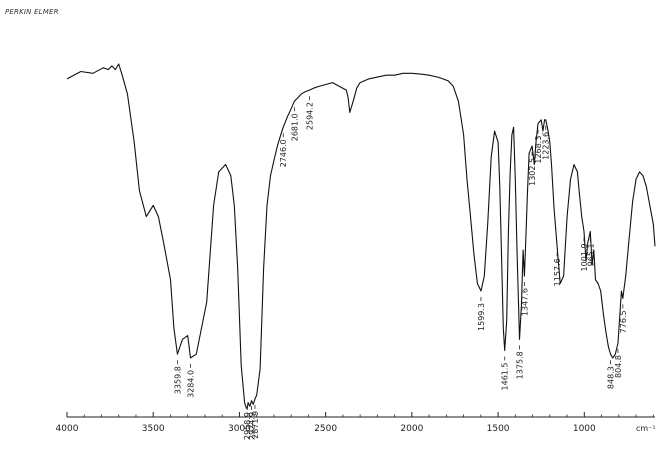 Image resolution: width=671 pixels, height=461 pixels. Describe the element at coordinates (190, 384) in the screenshot. I see `peak-label: 3284.0` at that location.